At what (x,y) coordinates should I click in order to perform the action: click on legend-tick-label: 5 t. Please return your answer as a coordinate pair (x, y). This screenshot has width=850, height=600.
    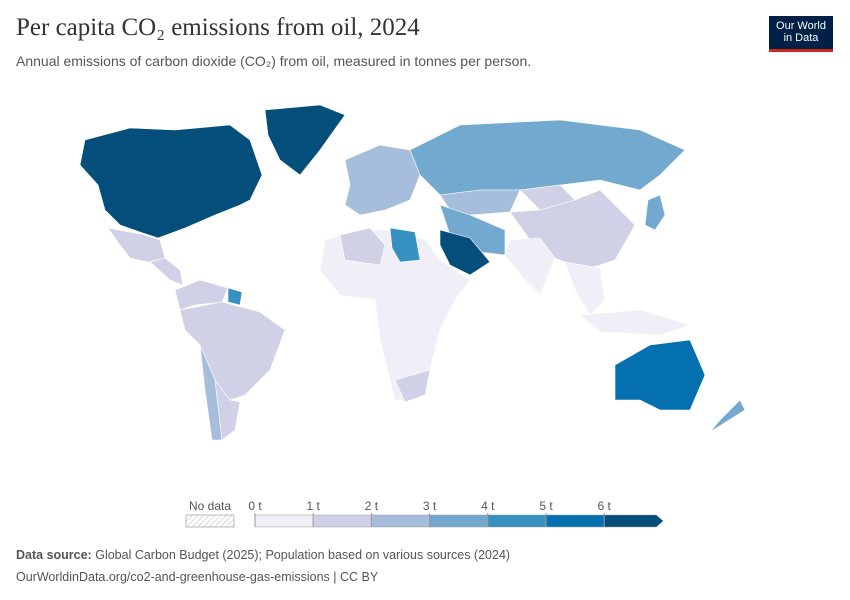
    Looking at the image, I should click on (546, 506).